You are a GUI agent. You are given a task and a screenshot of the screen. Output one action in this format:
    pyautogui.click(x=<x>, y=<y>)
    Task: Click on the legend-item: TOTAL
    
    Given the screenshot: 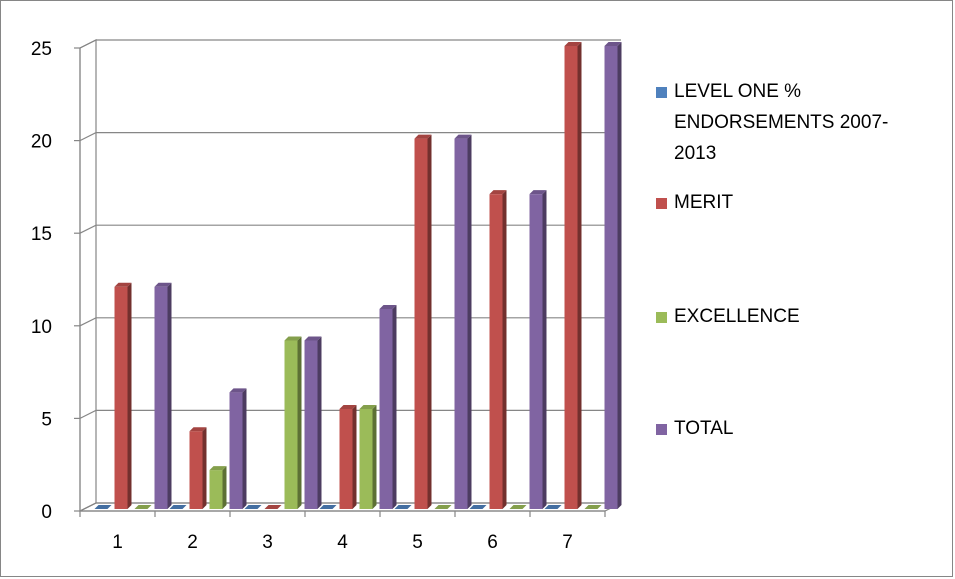 What is the action you would take?
    pyautogui.click(x=694, y=428)
    